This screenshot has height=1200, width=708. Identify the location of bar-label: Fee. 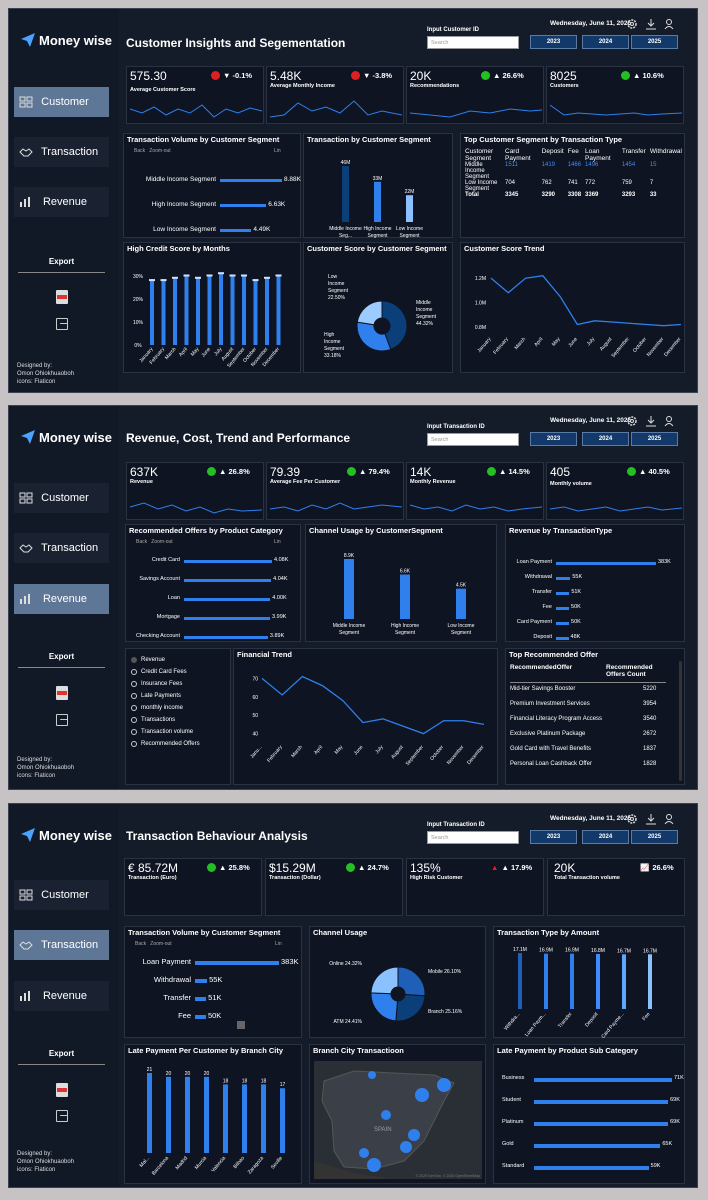
(646, 1016).